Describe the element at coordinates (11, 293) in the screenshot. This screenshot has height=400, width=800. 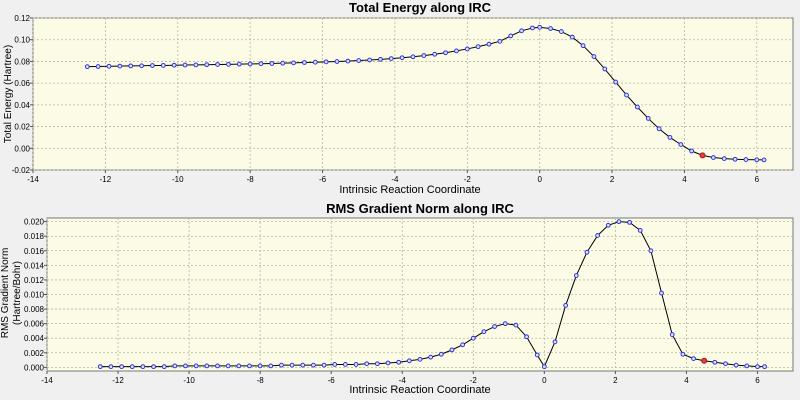
I see `y-axis-label: RMS Gradient Norm(Hartree/Bohr)` at that location.